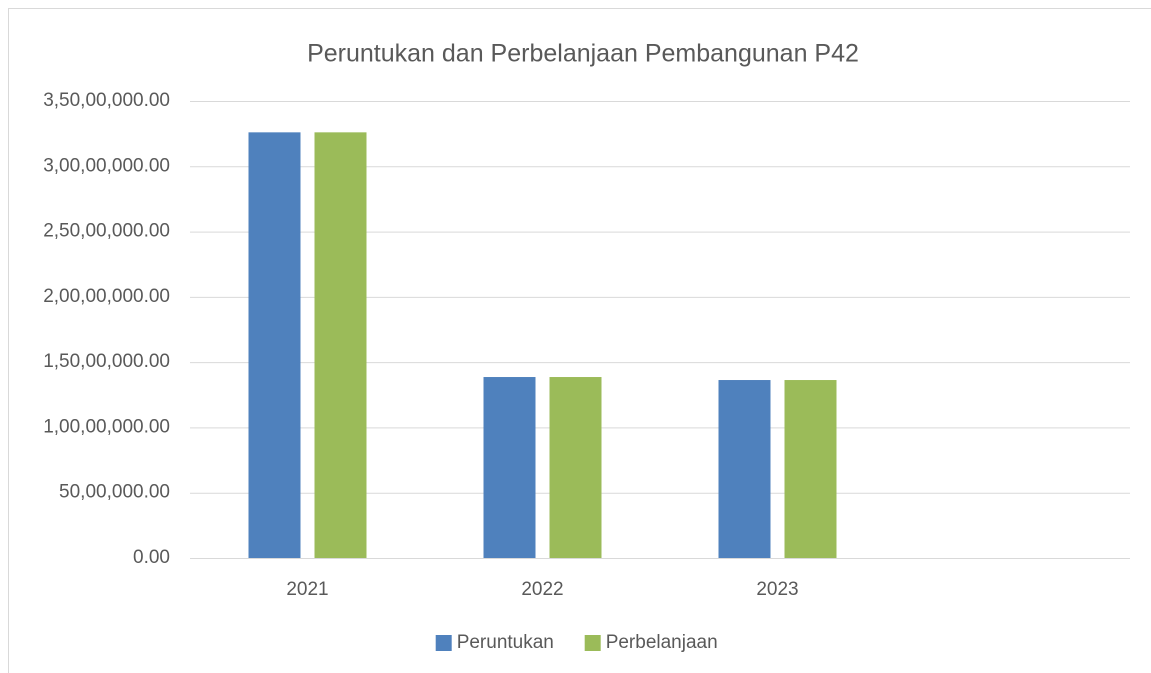 Image resolution: width=1151 pixels, height=673 pixels. I want to click on y-tick-label: 2,50,00,000.00, so click(106, 231).